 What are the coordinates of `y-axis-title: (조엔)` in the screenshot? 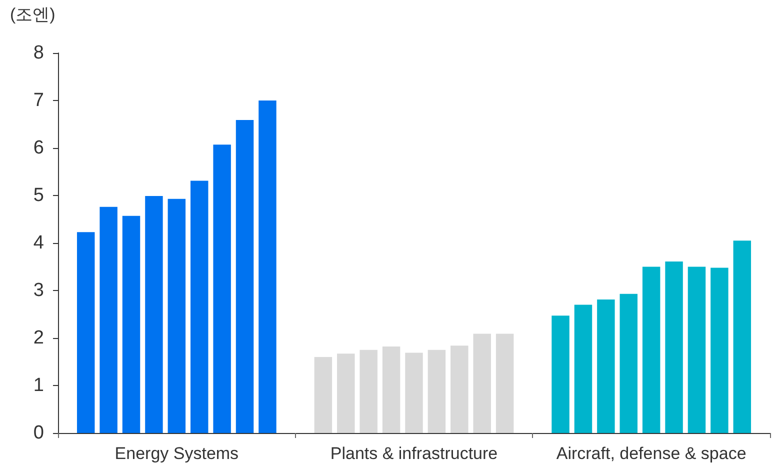 It's located at (33, 14).